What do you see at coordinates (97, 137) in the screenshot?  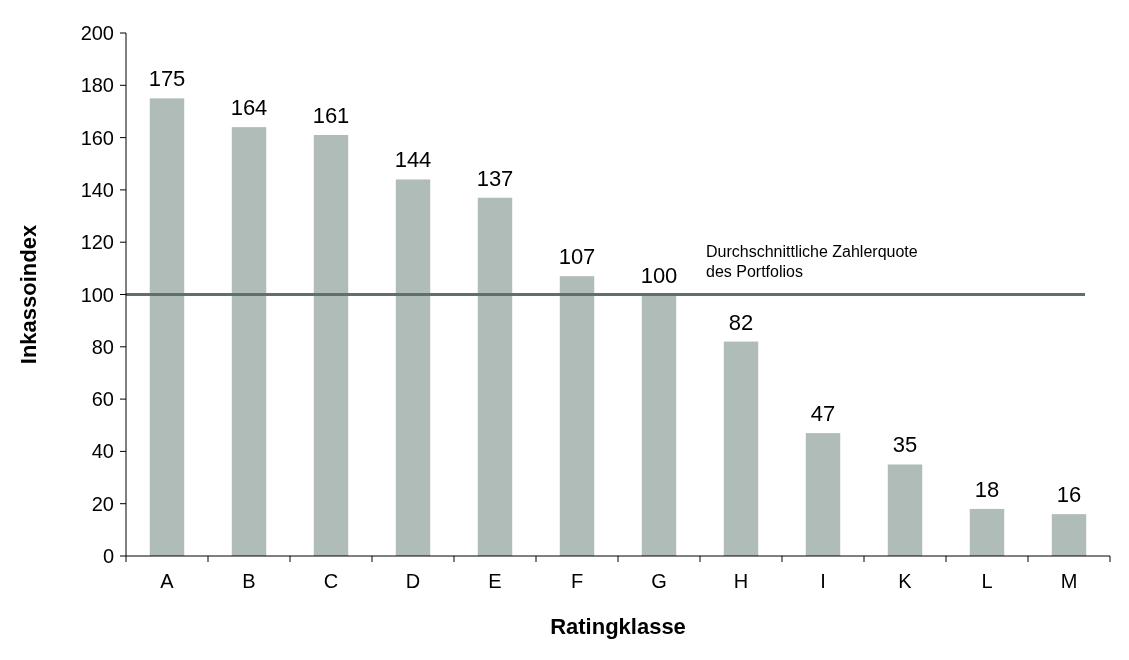 I see `y-tick-label: 160` at bounding box center [97, 137].